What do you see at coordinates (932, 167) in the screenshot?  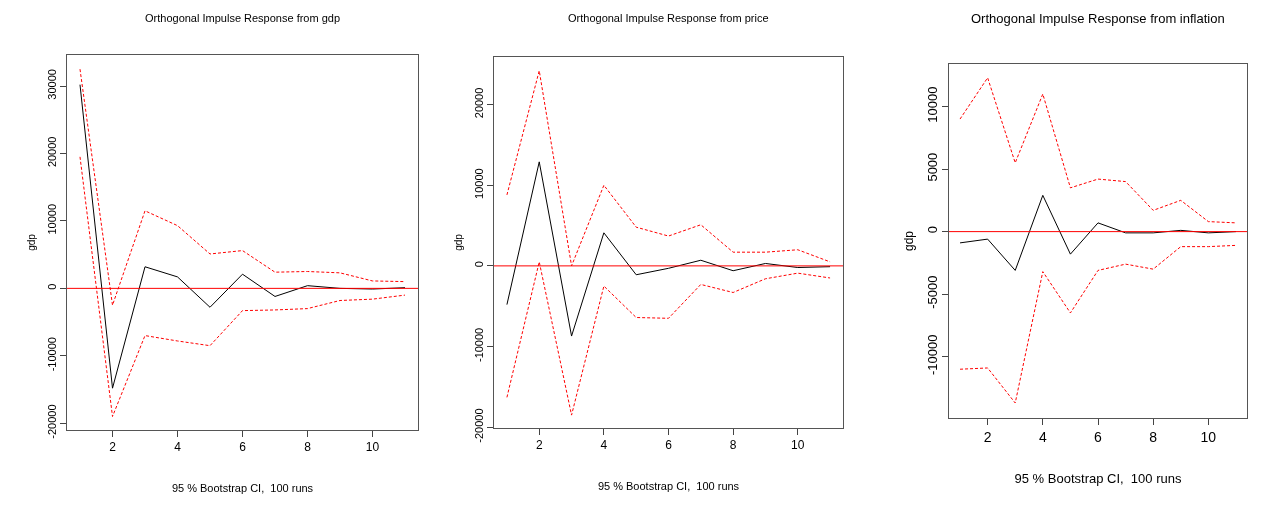 I see `y-tick-label: 5000` at bounding box center [932, 167].